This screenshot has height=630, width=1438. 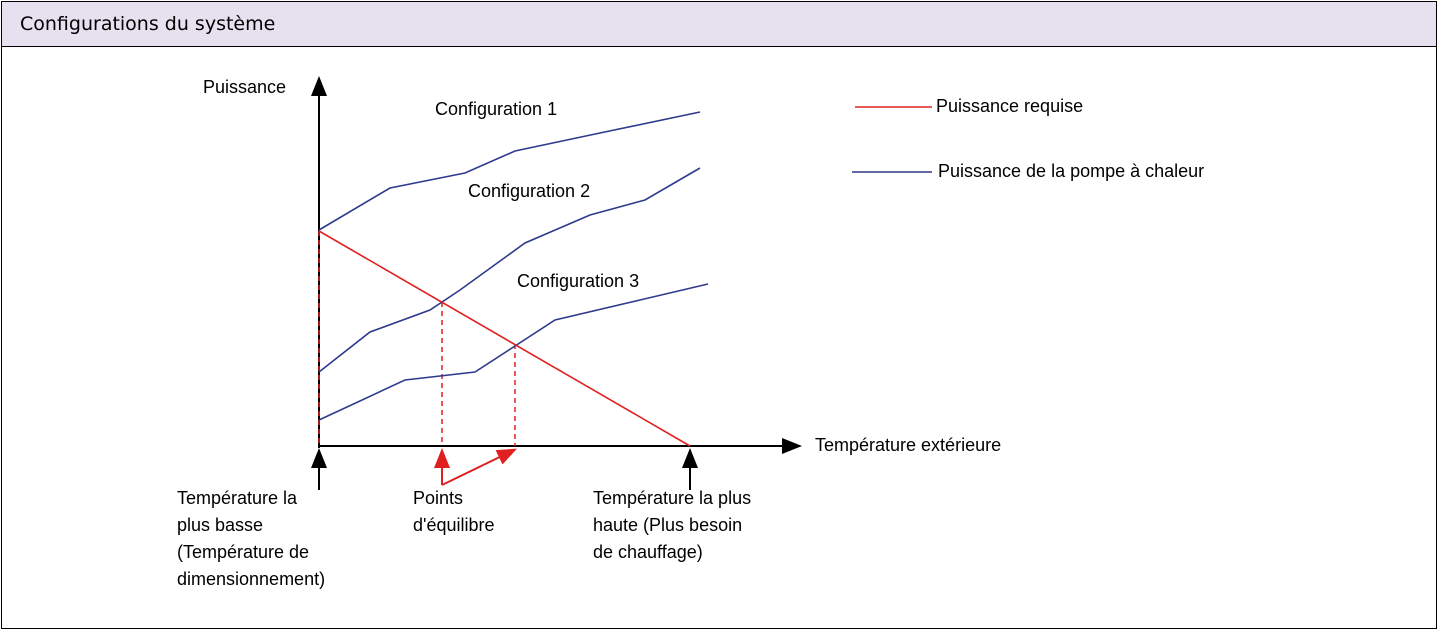 I want to click on x-axis-label: Température extérieure, so click(x=908, y=445).